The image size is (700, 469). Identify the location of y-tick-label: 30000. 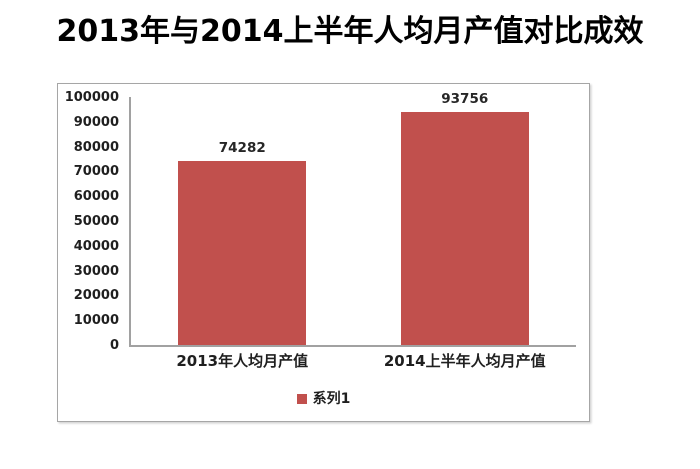
(96, 271).